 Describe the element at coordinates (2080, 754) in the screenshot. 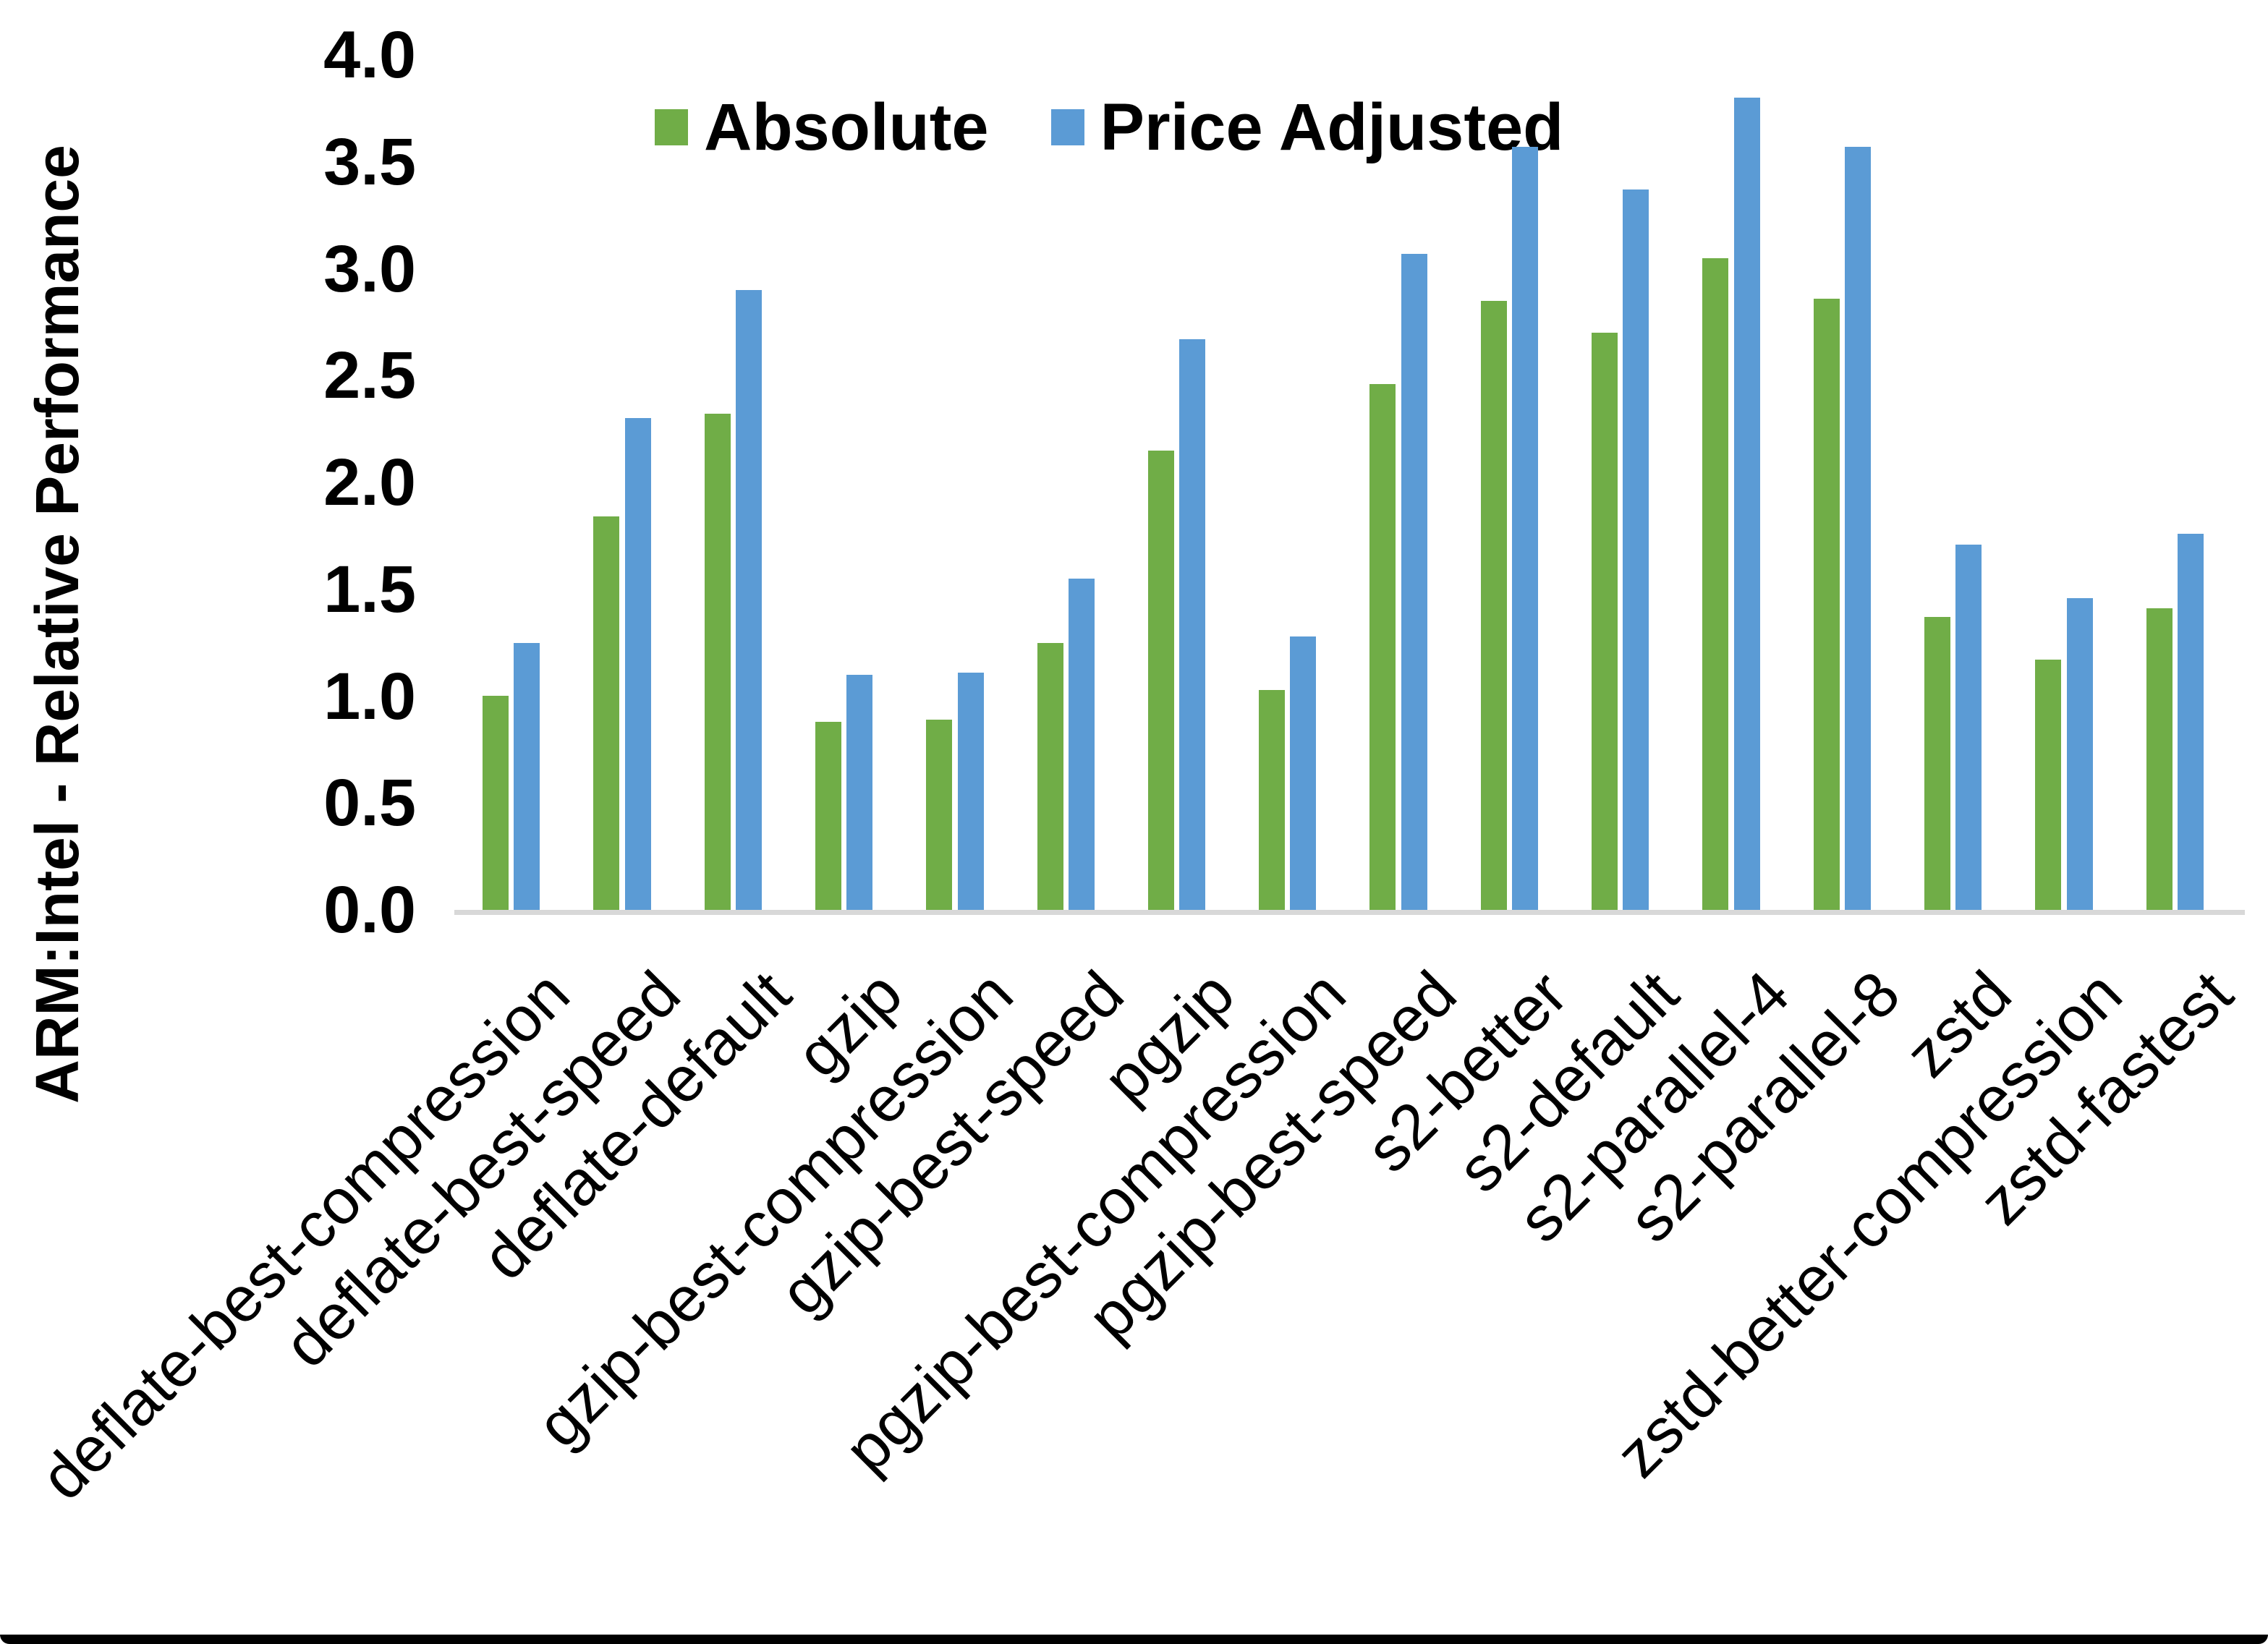

I see `bar-price-adjusted-zstd-better-compression` at that location.